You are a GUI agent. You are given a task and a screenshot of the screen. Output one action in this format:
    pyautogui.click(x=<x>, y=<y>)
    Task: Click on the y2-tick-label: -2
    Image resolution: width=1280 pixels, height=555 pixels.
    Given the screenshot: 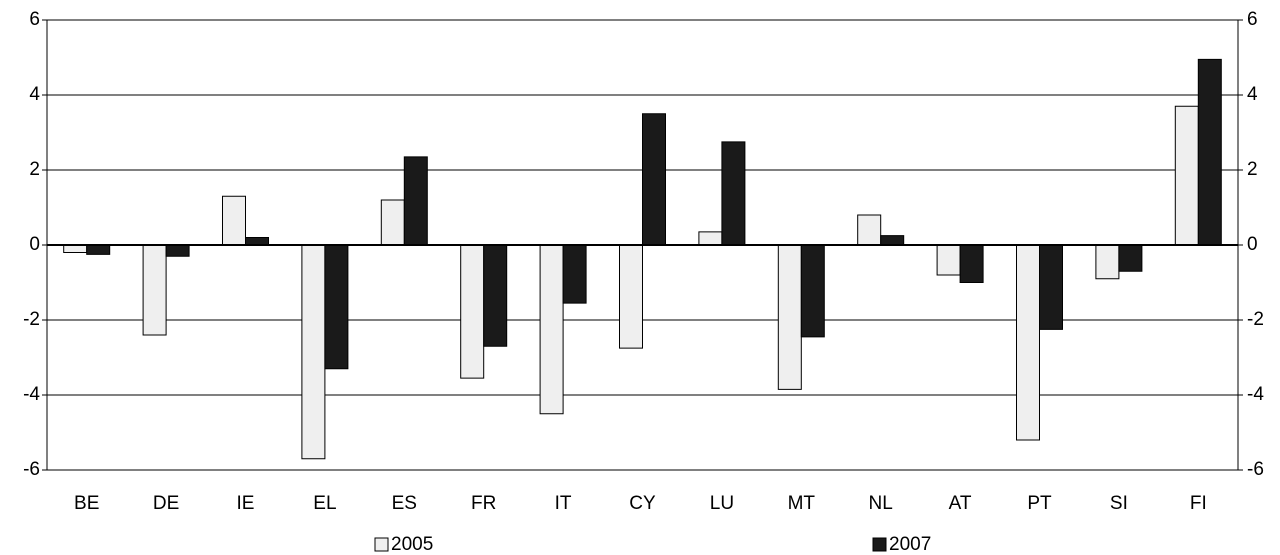 What is the action you would take?
    pyautogui.click(x=1255, y=319)
    